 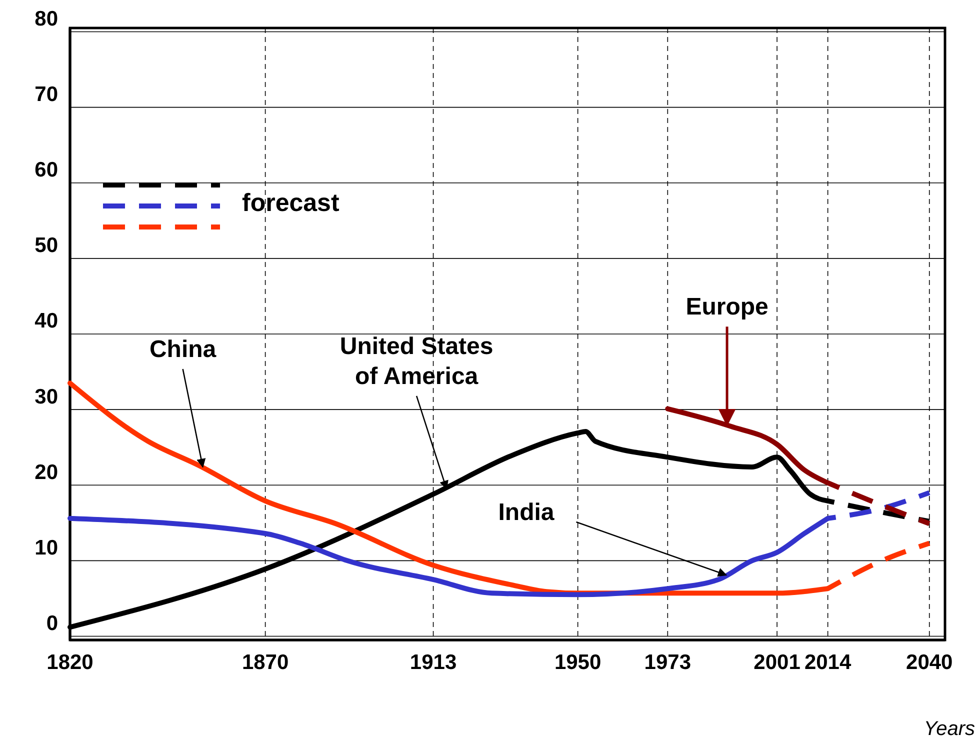 I want to click on x-tick-label: 2014, so click(x=828, y=662).